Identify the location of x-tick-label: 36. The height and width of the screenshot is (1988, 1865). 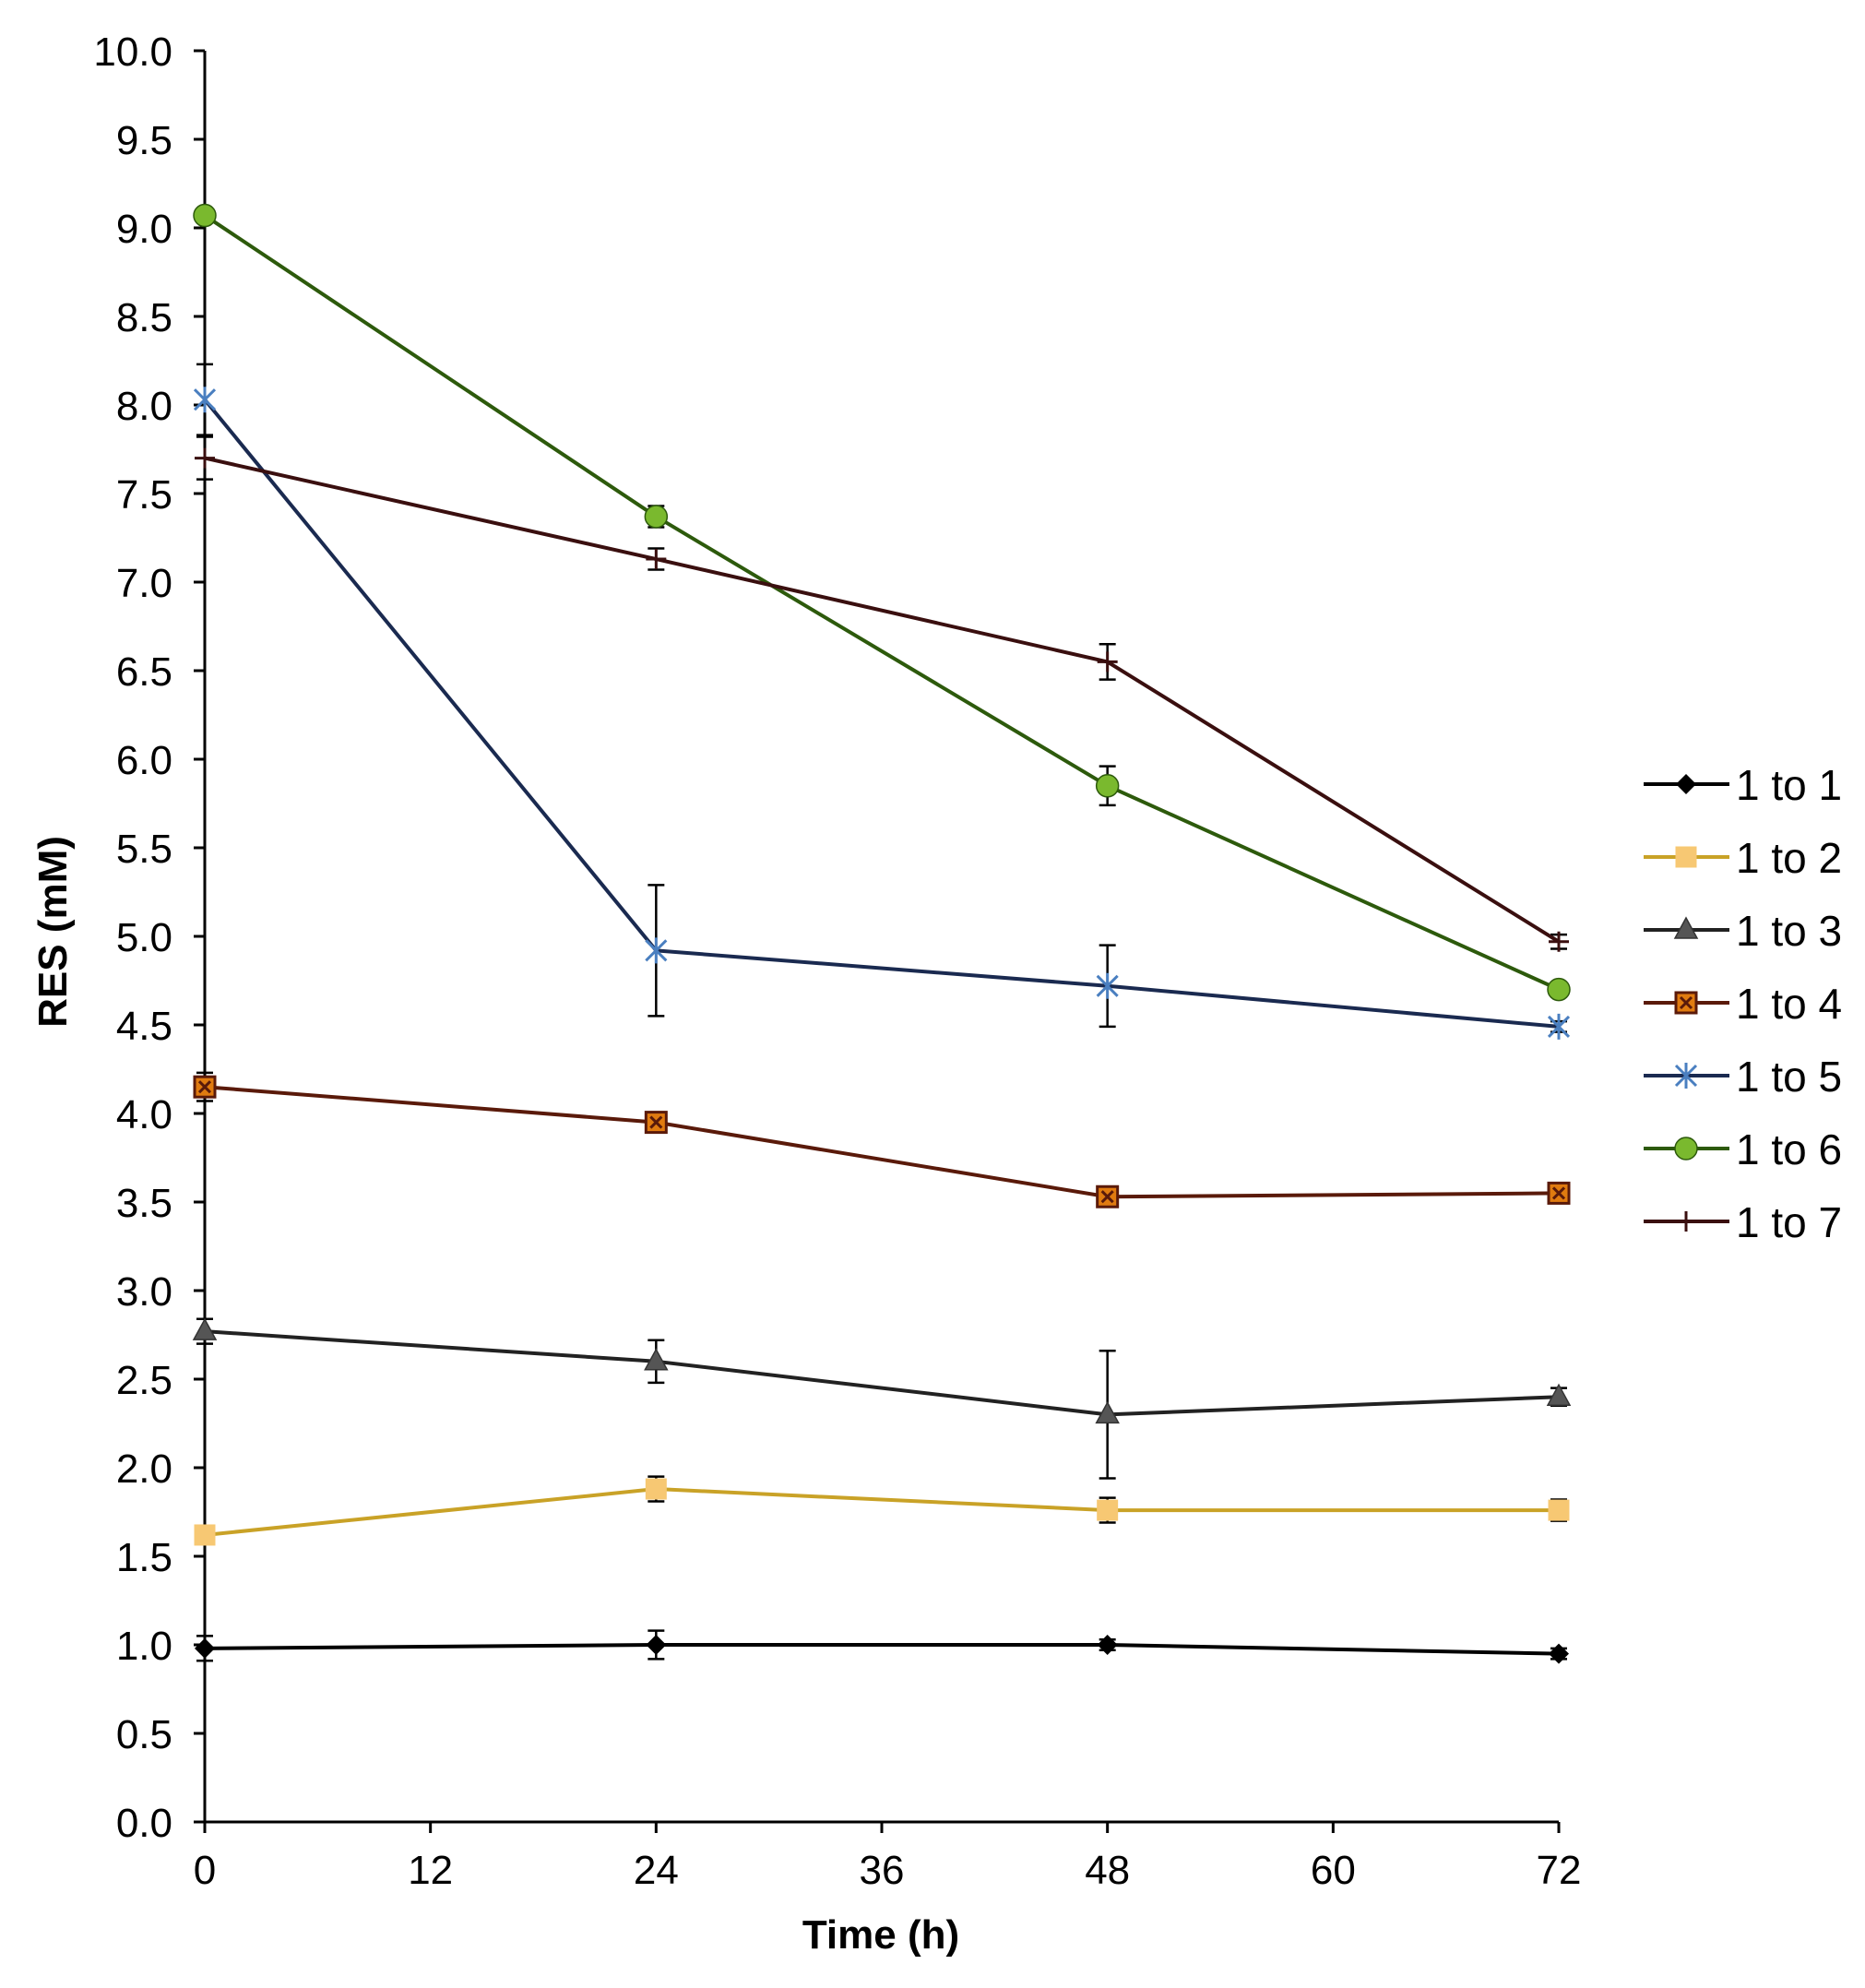
(882, 1870).